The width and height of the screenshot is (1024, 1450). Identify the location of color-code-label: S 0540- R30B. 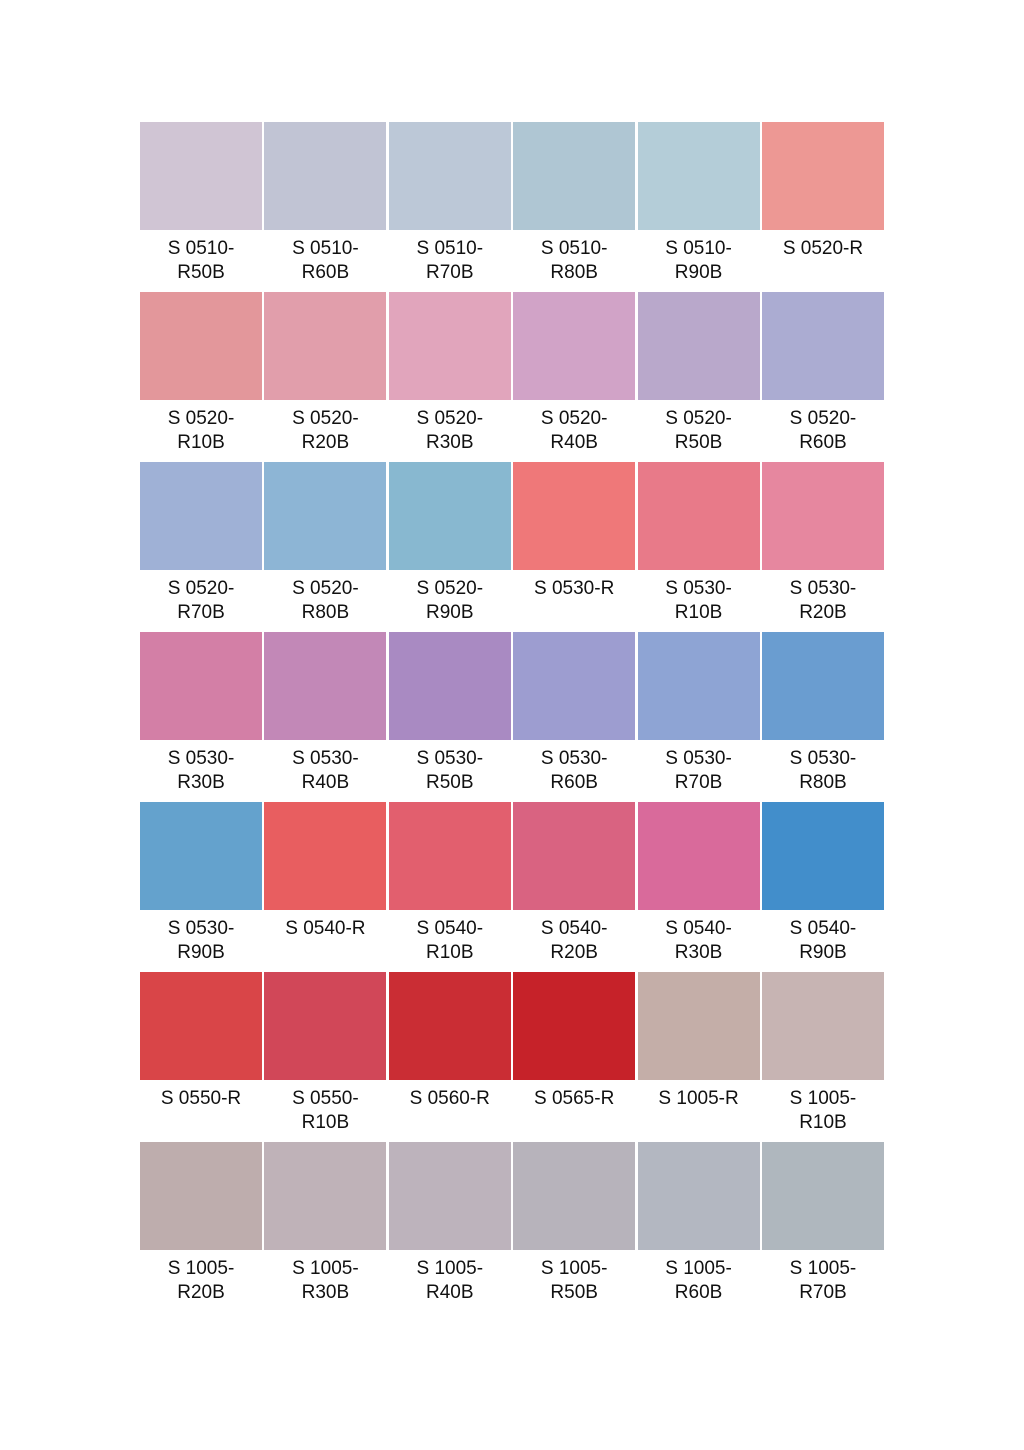
(698, 940).